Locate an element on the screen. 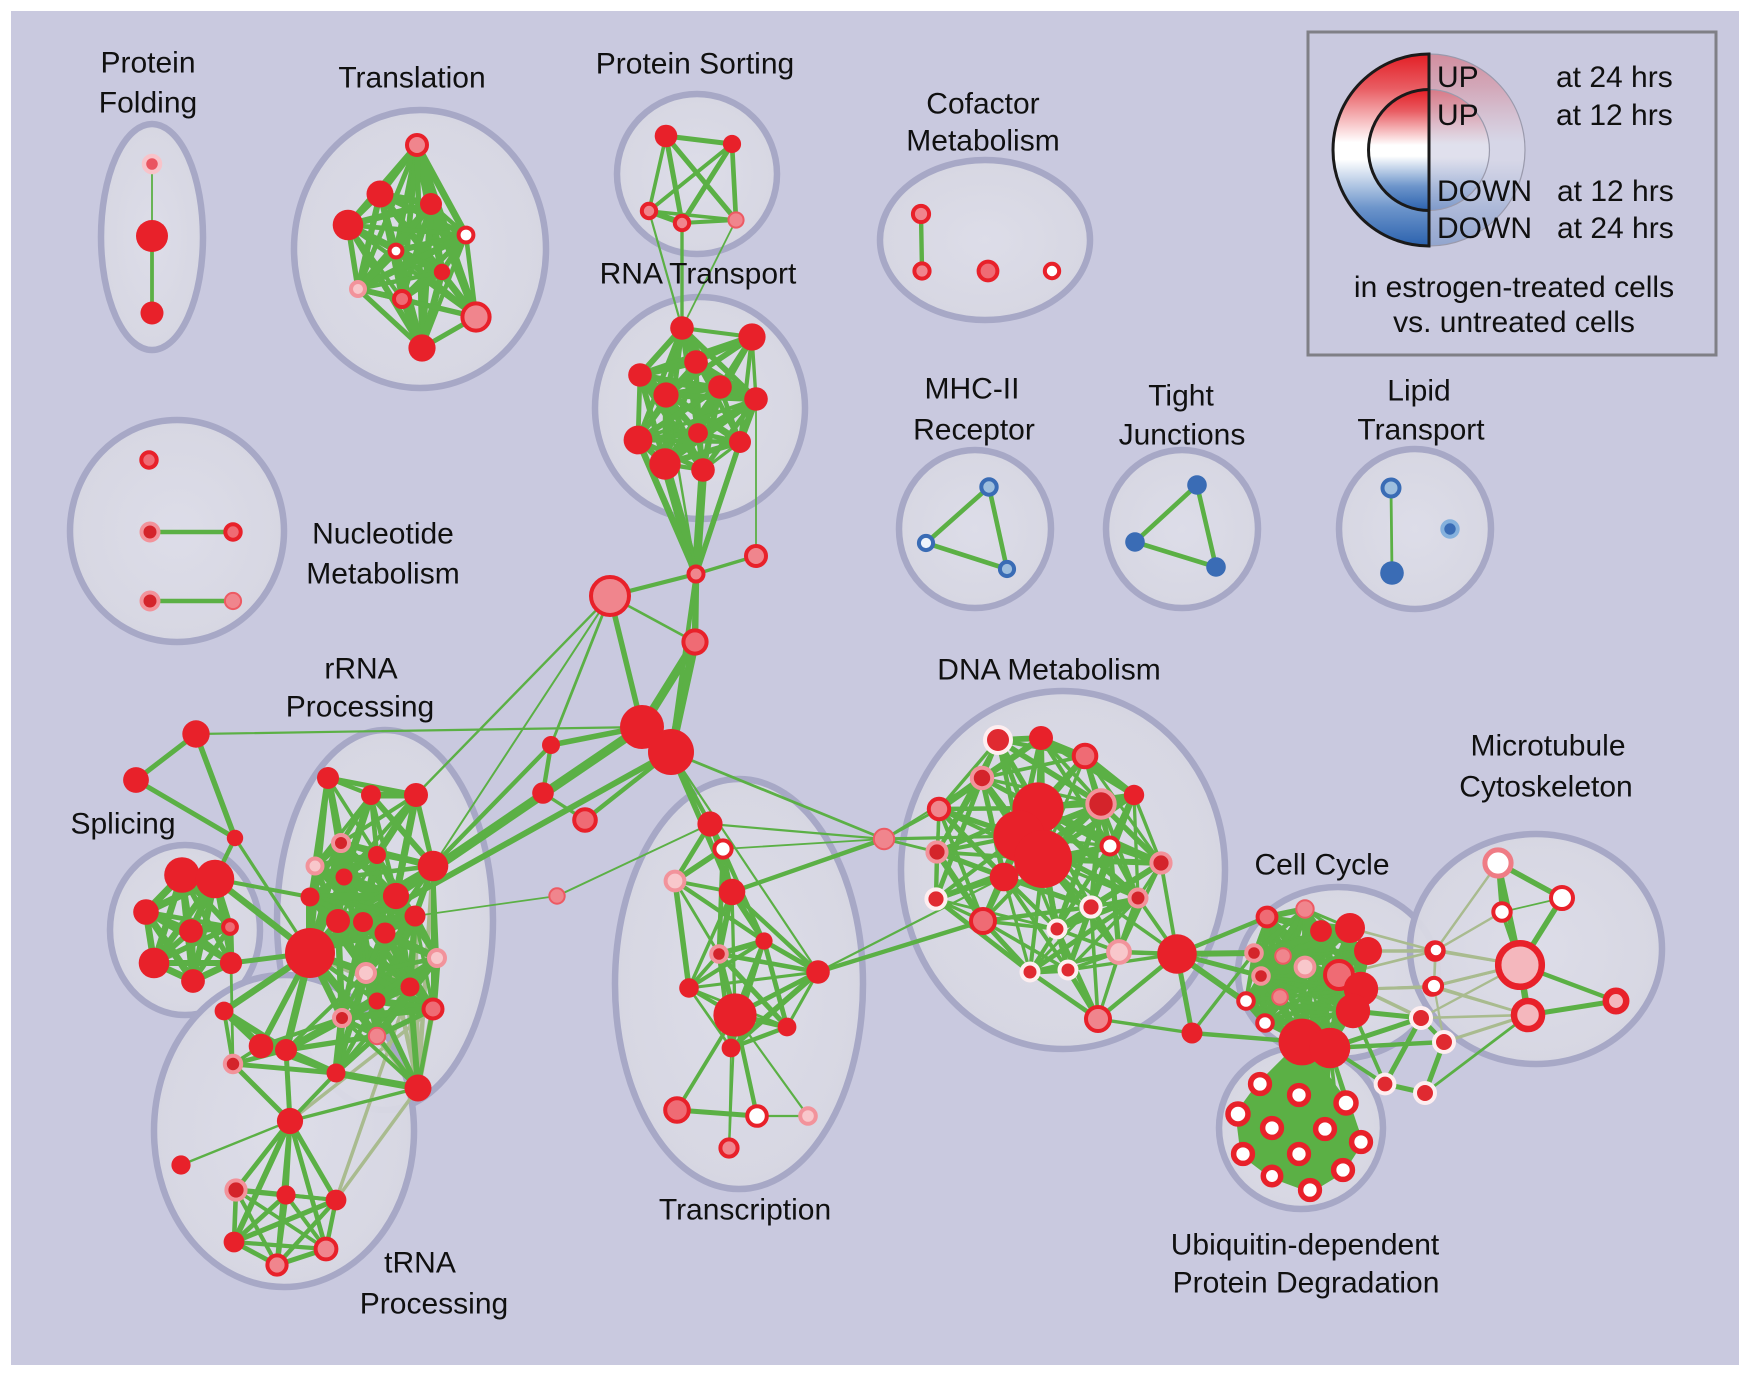  svg-text: Protein Sorting is located at coordinates (695, 64).